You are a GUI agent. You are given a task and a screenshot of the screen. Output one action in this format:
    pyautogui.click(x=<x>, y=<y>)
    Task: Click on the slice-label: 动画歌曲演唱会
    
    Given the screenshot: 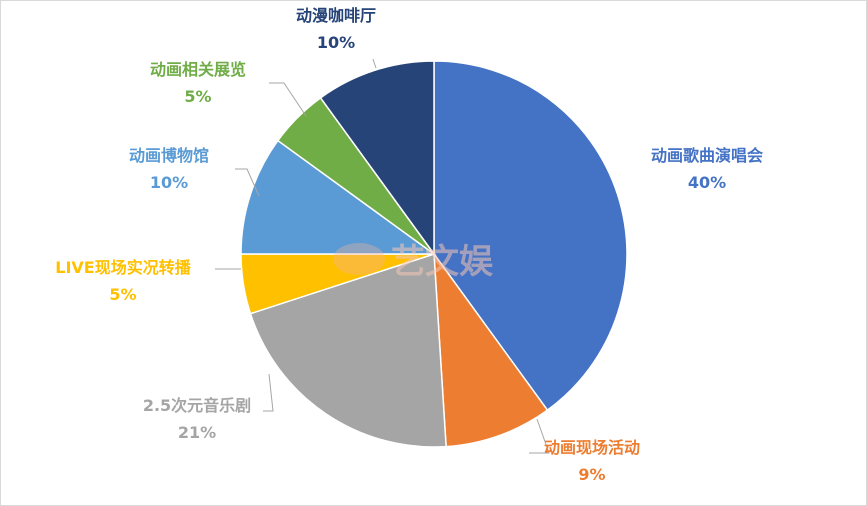 What is the action you would take?
    pyautogui.click(x=707, y=155)
    